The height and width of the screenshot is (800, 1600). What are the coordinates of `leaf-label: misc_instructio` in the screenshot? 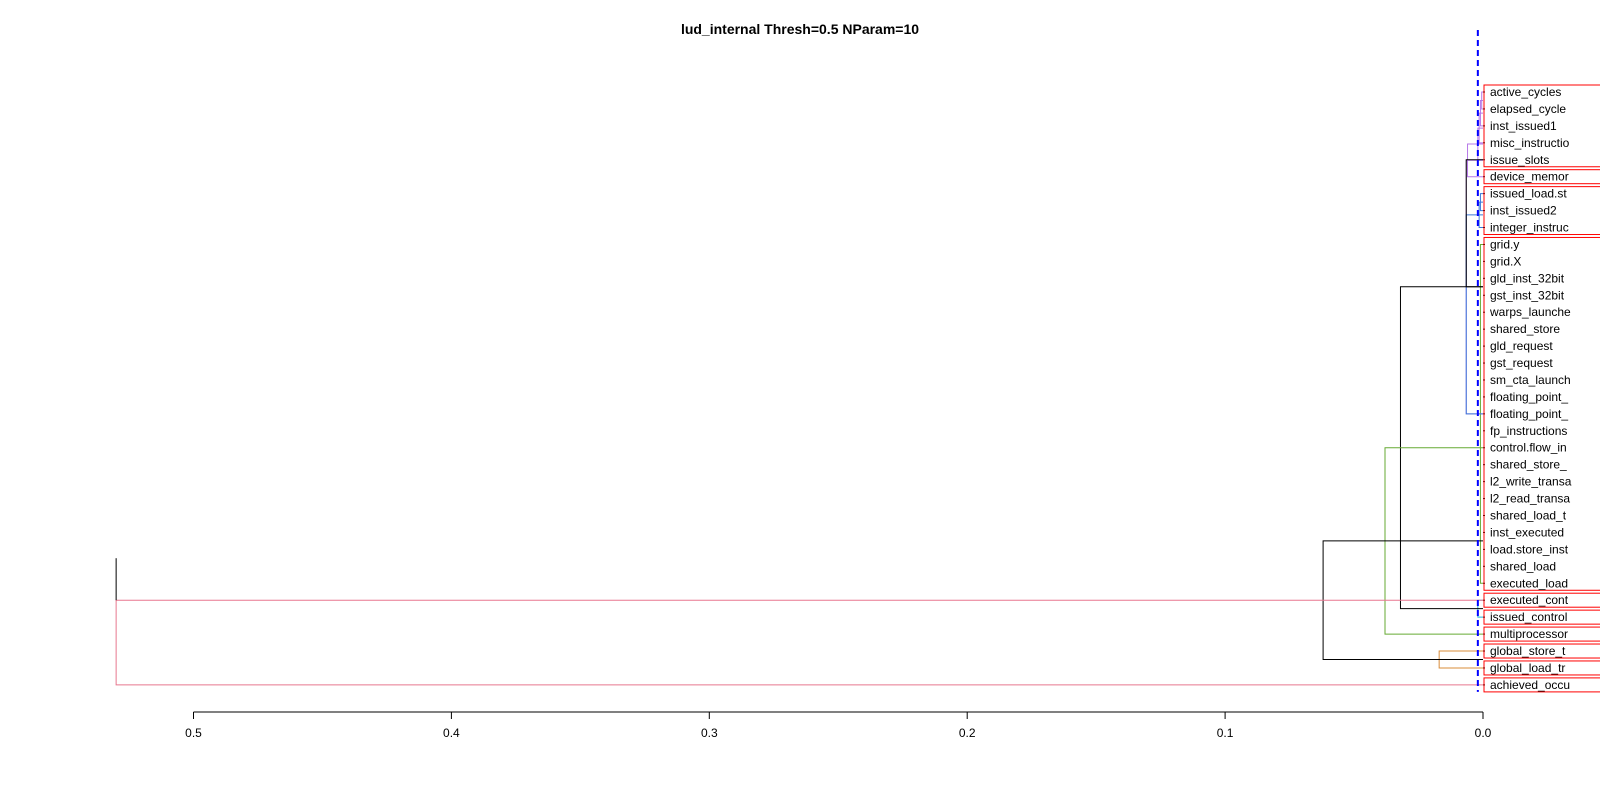 It's located at (1530, 143).